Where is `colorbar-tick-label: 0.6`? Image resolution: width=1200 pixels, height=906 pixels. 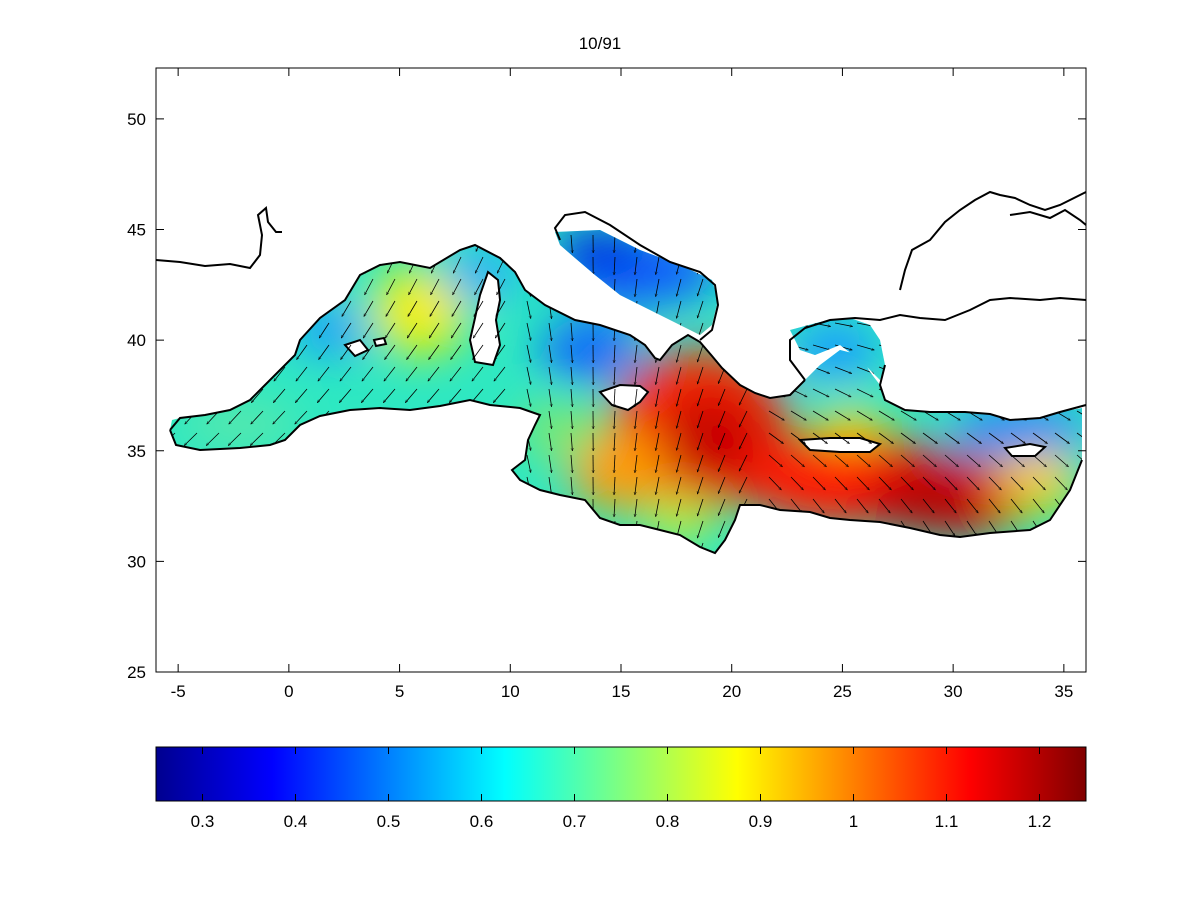
colorbar-tick-label: 0.6 is located at coordinates (482, 821).